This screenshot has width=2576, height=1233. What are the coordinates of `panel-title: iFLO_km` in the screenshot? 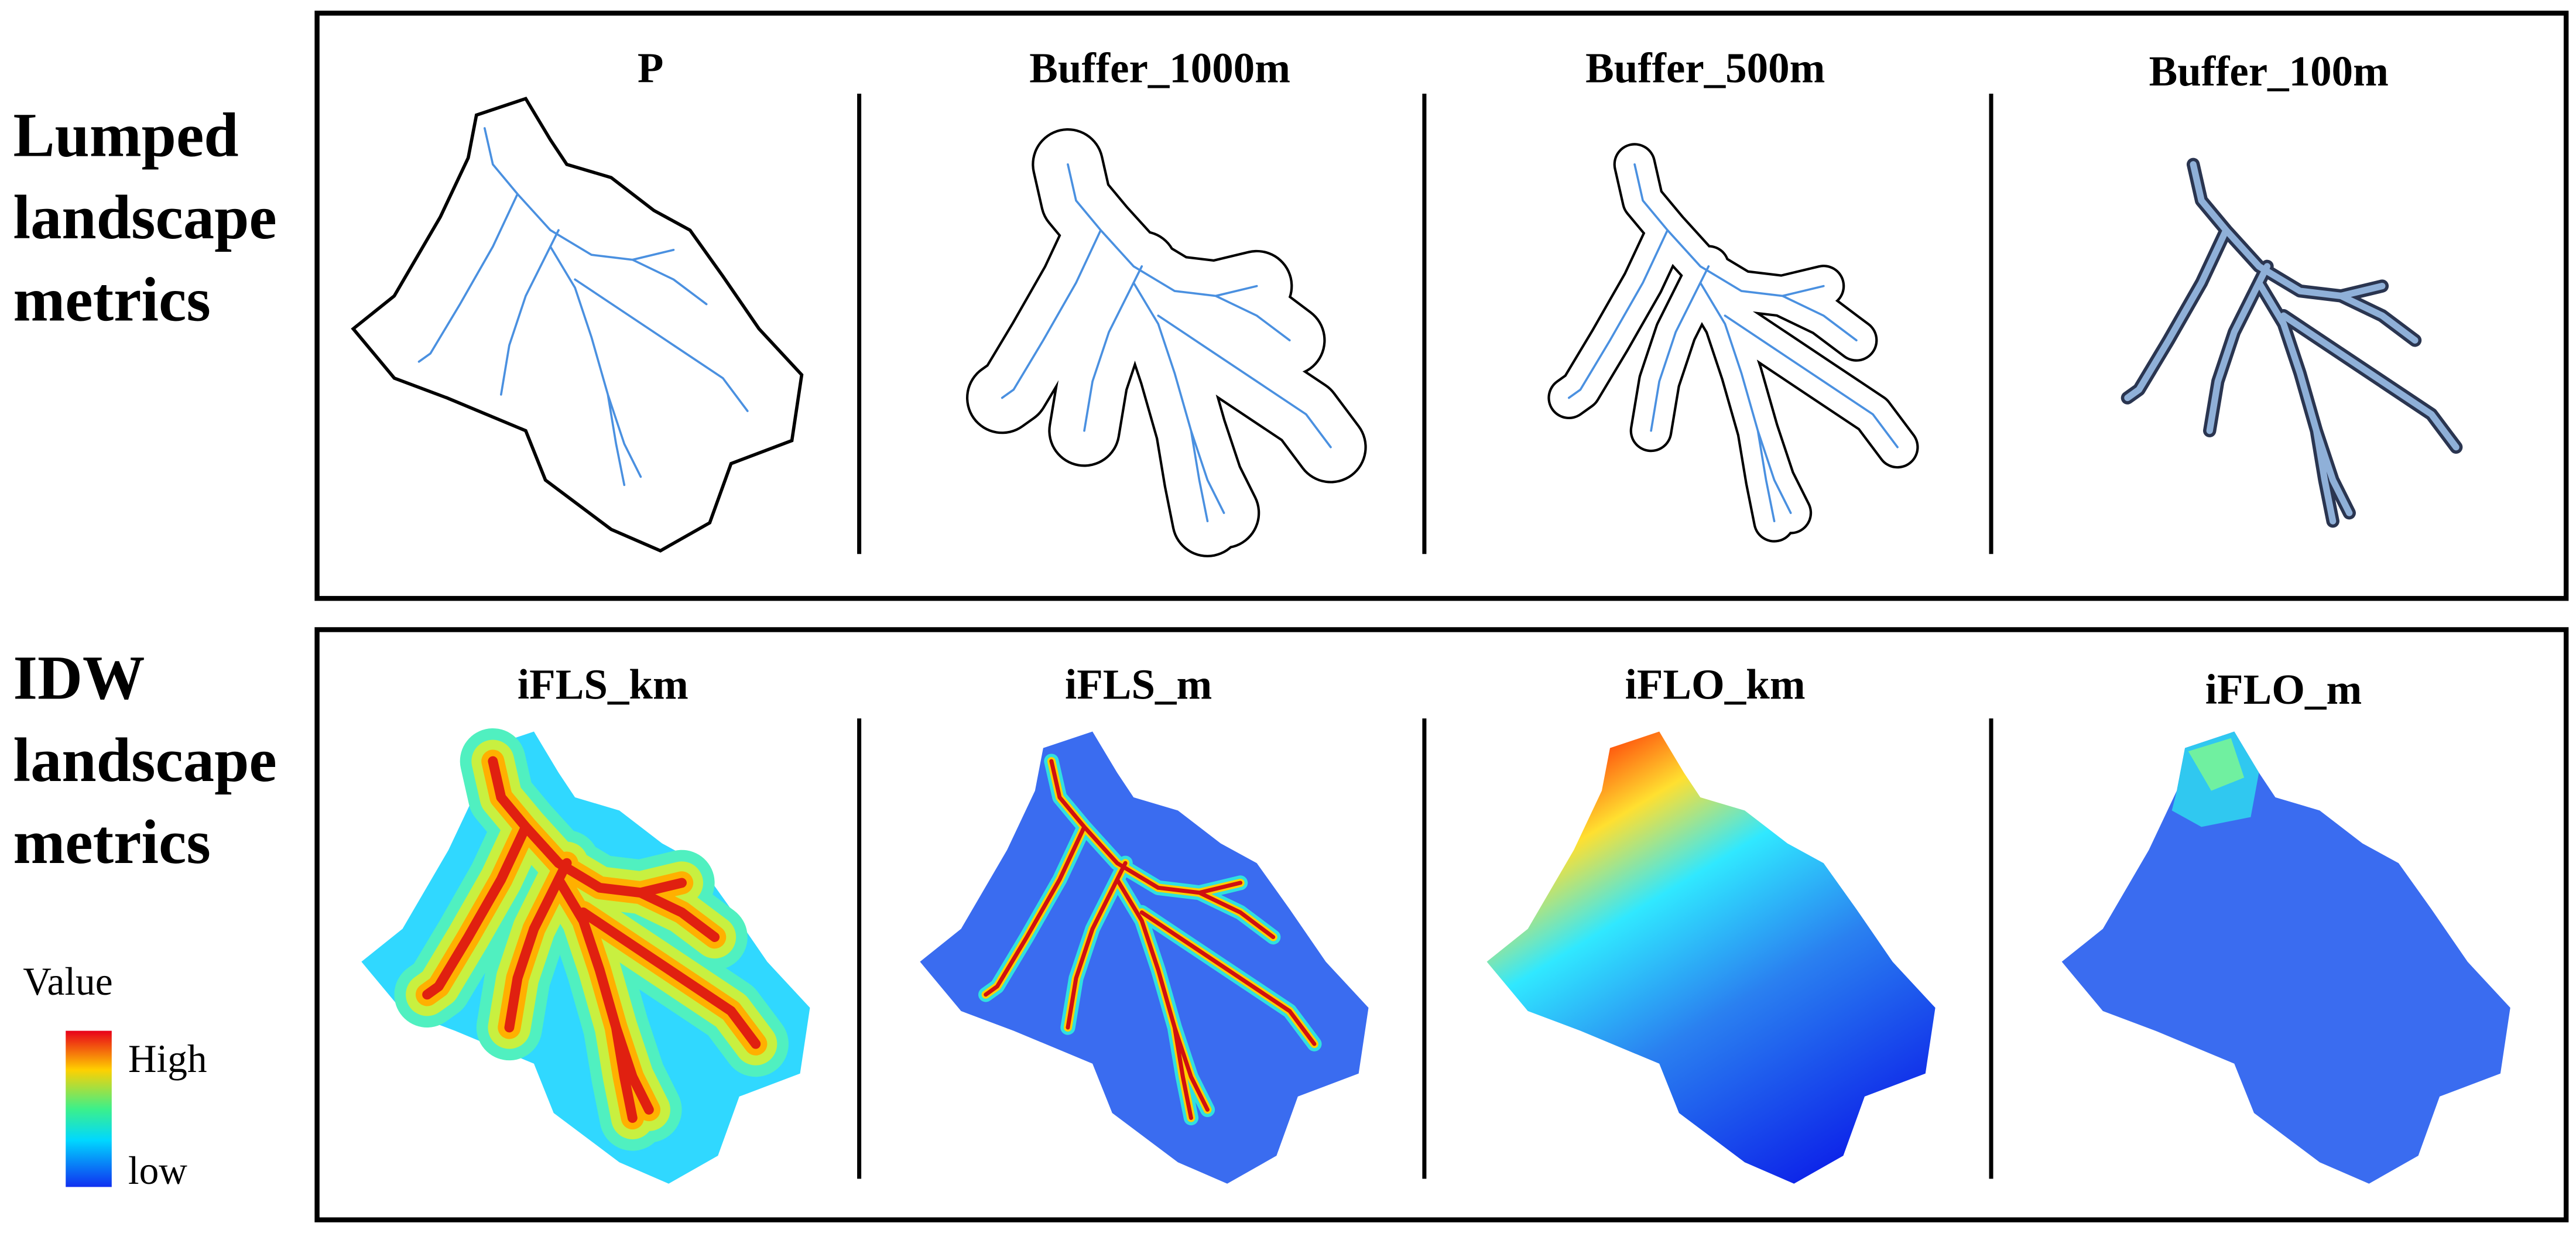 It's located at (1715, 684).